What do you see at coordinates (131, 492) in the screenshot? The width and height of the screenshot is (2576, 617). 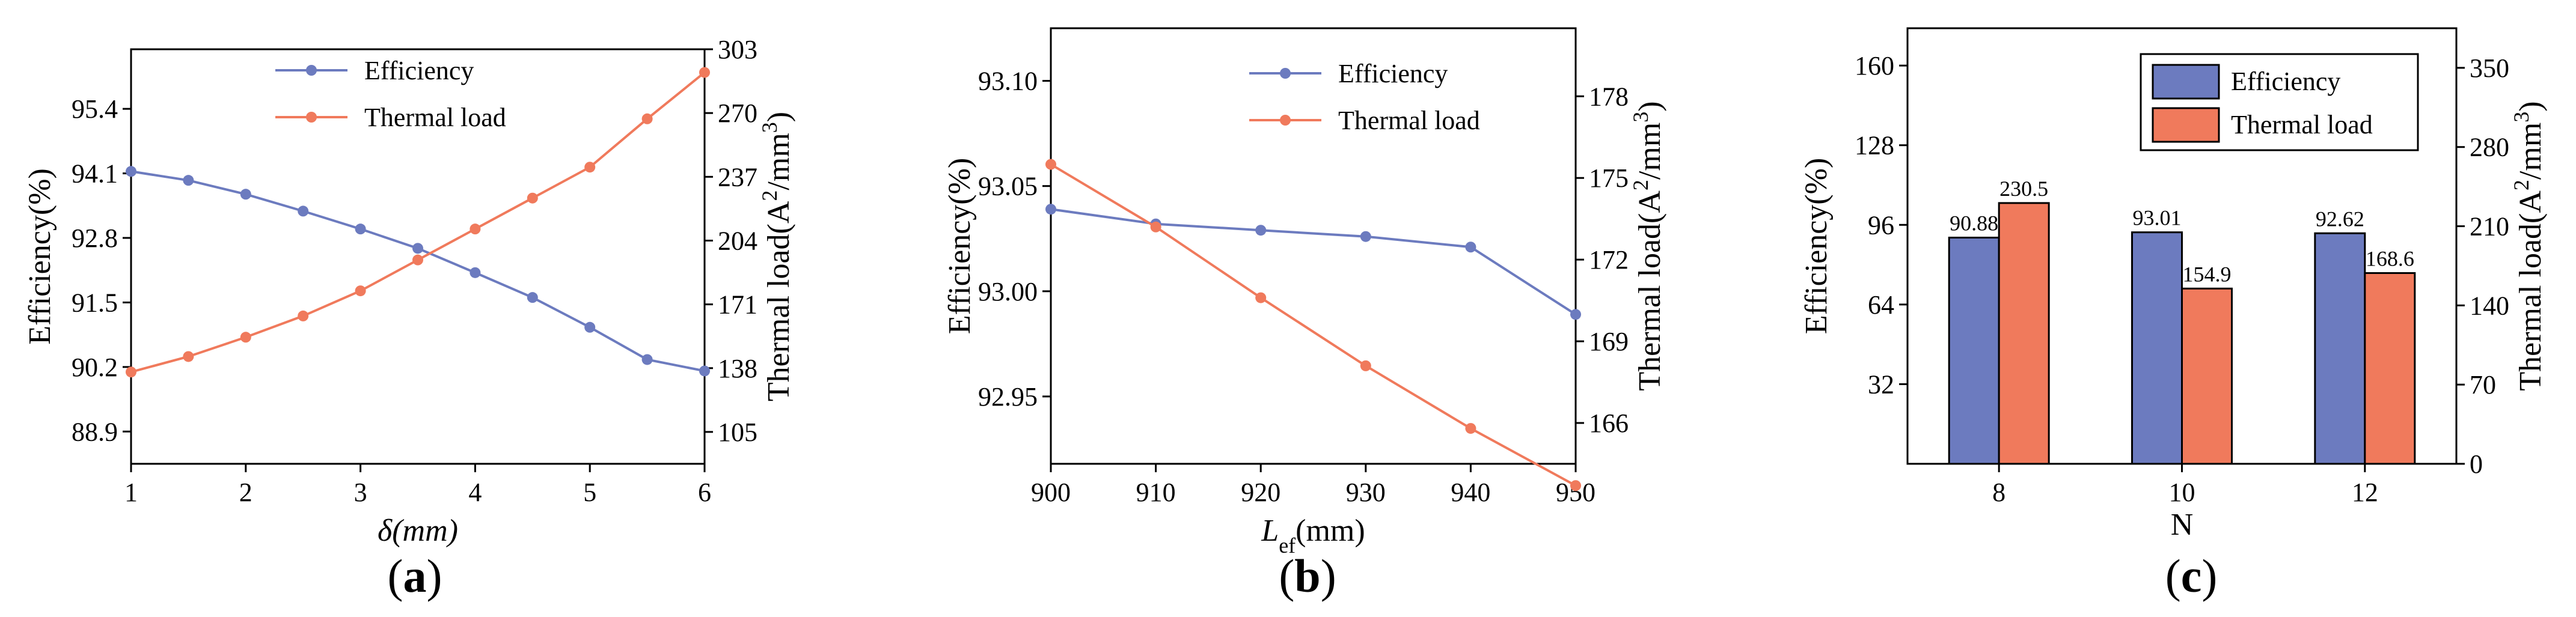 I see `x-tick-label: 1` at bounding box center [131, 492].